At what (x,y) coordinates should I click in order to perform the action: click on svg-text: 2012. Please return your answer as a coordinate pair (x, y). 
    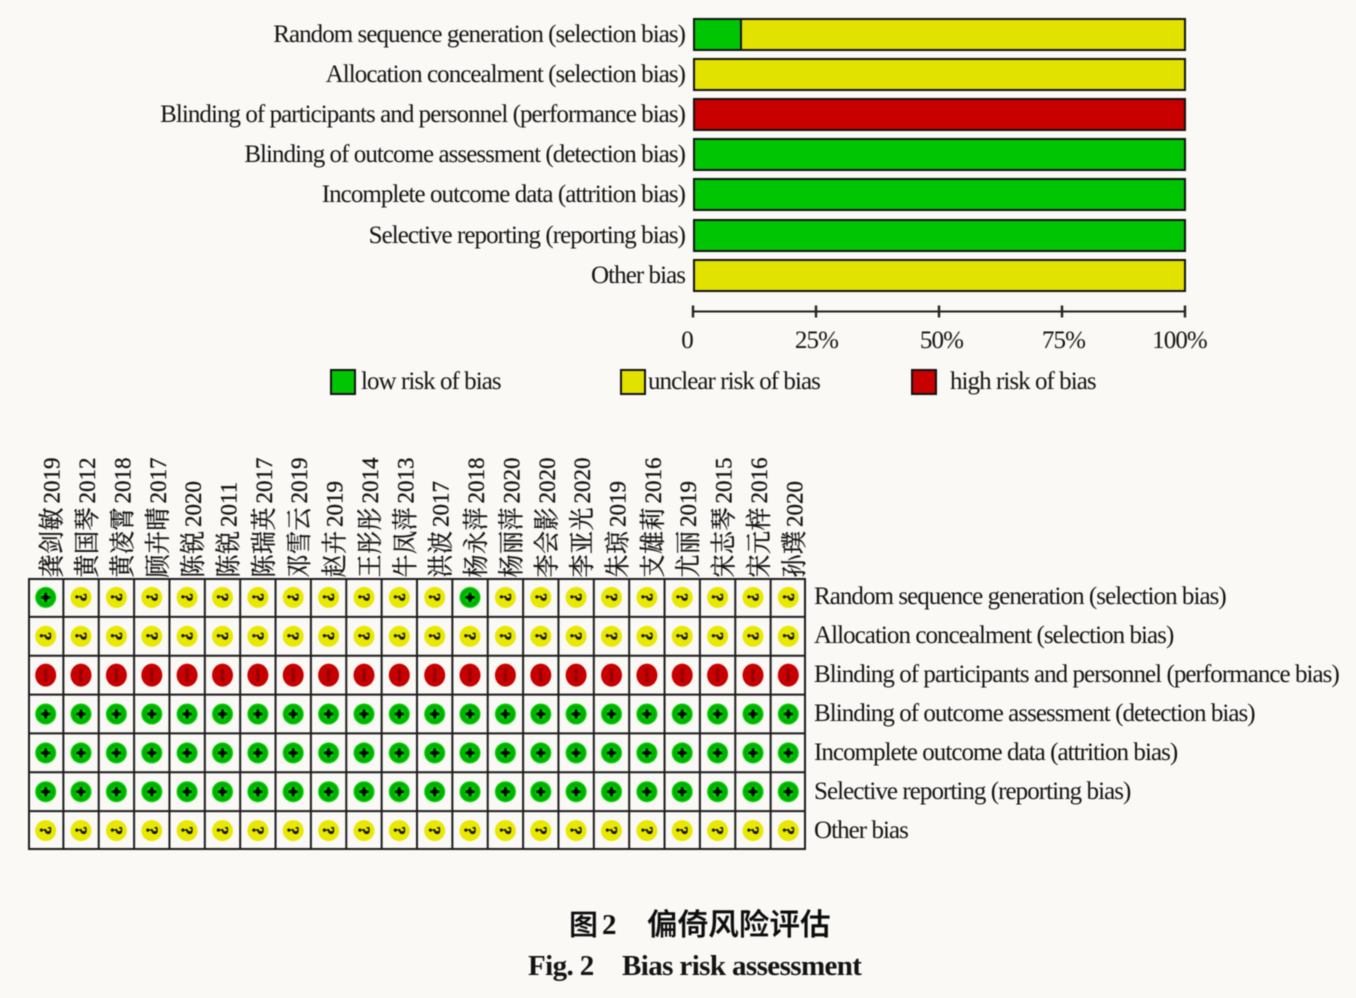
    Looking at the image, I should click on (87, 481).